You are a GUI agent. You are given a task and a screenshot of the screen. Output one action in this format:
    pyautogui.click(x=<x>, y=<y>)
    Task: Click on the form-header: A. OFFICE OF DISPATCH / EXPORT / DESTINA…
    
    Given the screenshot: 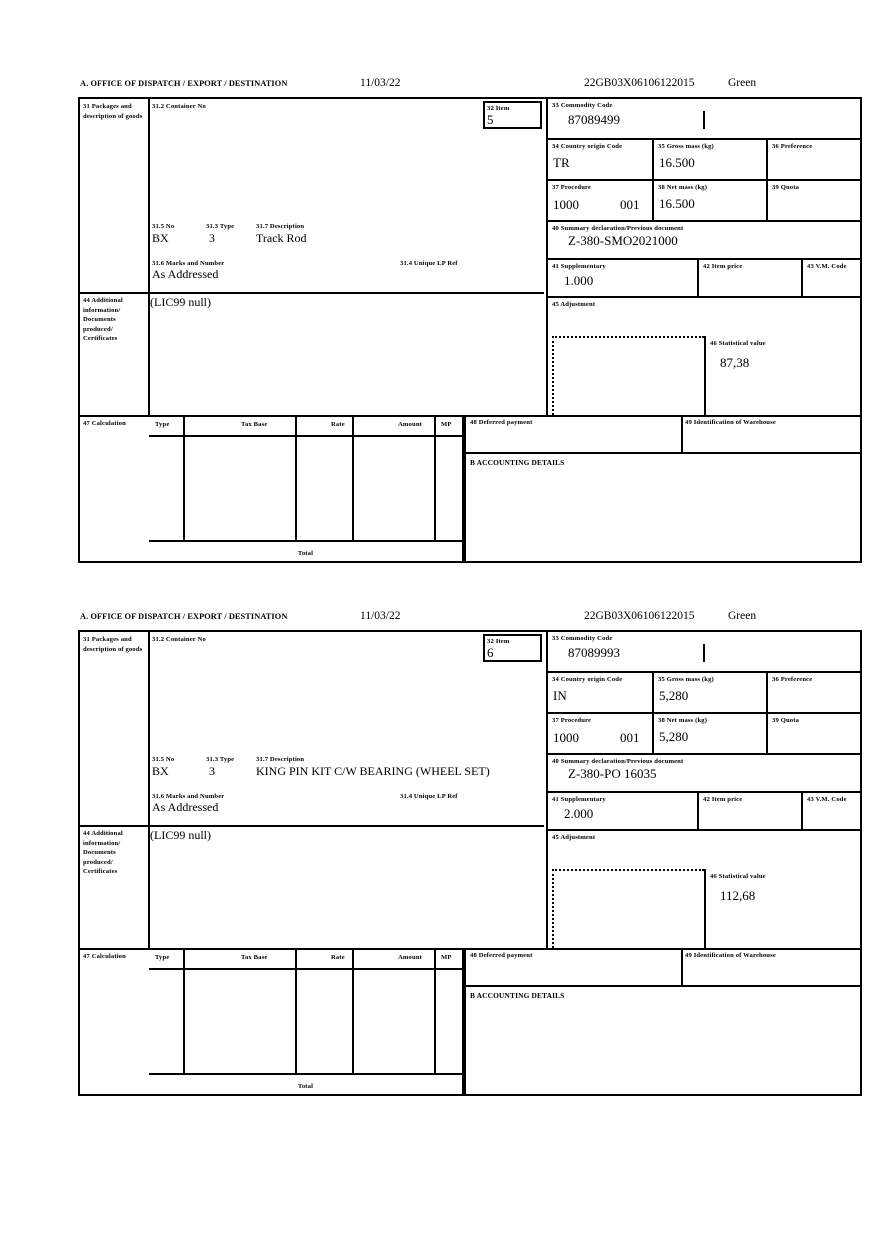 What is the action you would take?
    pyautogui.click(x=470, y=621)
    